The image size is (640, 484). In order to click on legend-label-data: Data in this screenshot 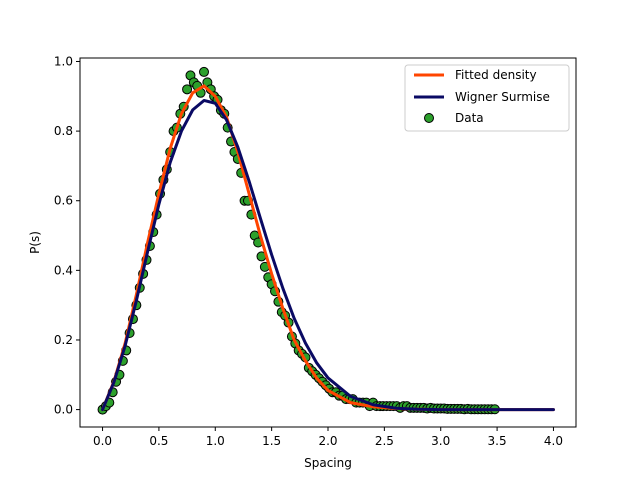, I will do `click(469, 118)`.